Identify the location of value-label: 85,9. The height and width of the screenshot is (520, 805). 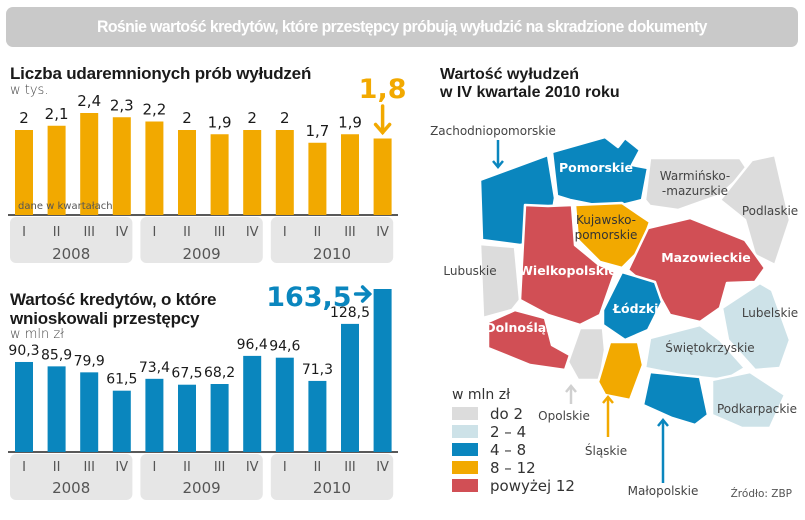
(56, 355).